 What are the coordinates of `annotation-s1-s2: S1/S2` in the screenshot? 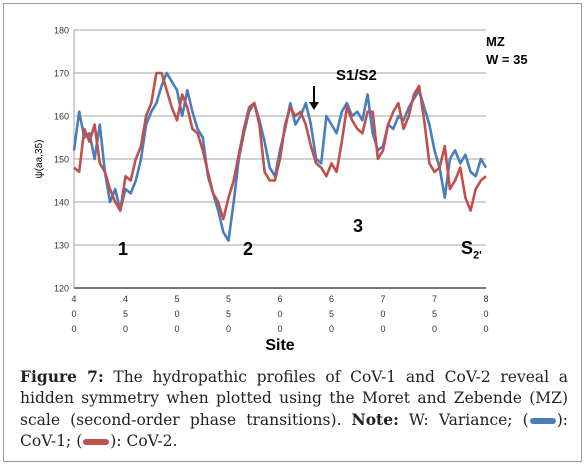 It's located at (356, 75).